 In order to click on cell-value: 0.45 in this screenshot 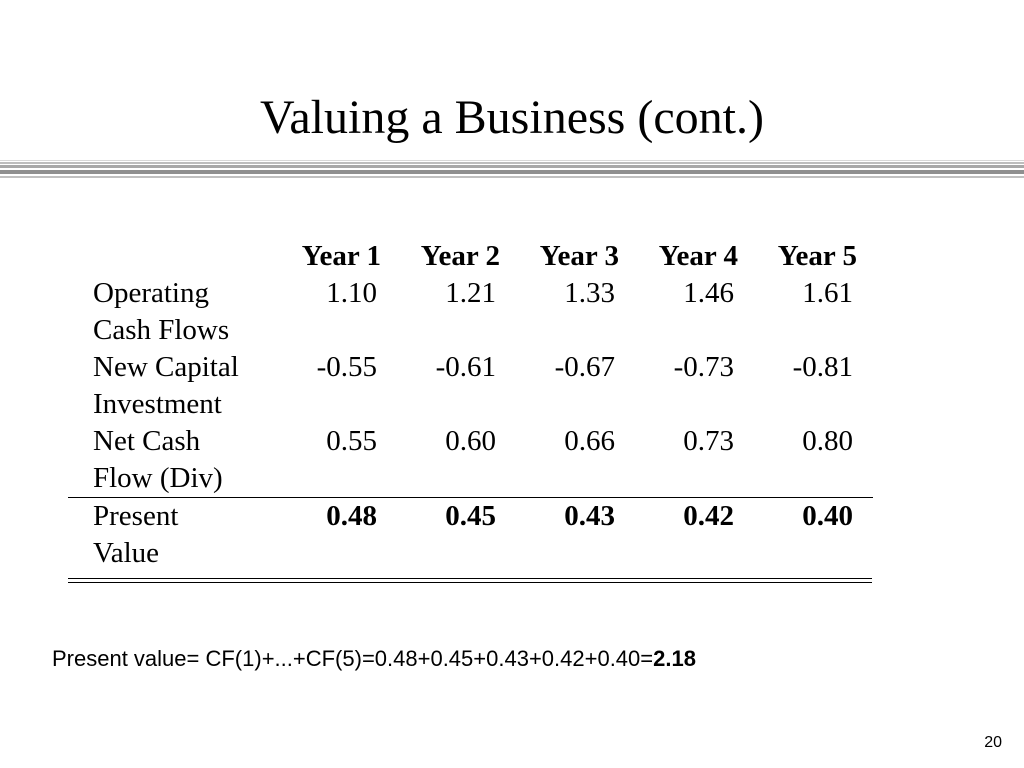, I will do `click(456, 534)`.